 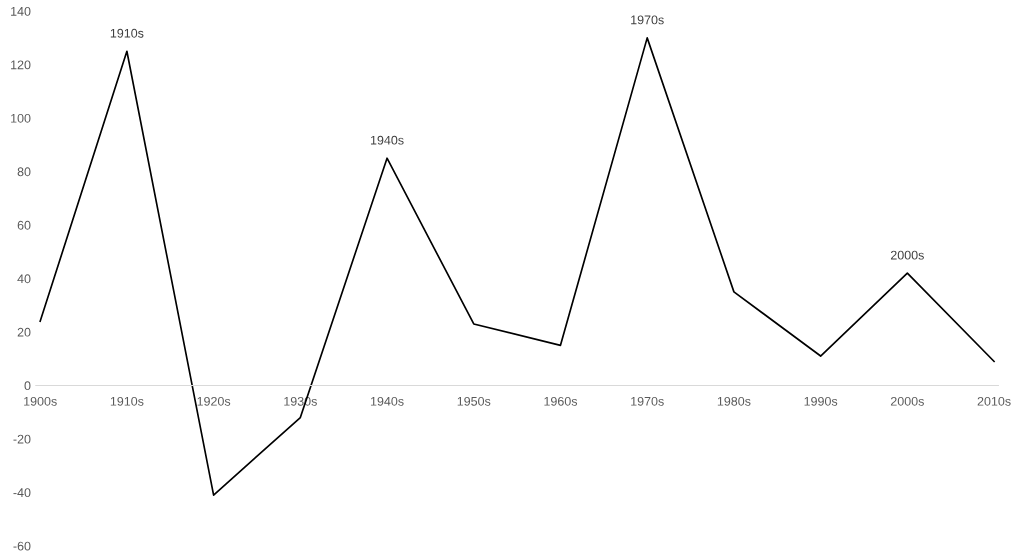 What do you see at coordinates (40, 401) in the screenshot?
I see `x-tick-label: 1900s` at bounding box center [40, 401].